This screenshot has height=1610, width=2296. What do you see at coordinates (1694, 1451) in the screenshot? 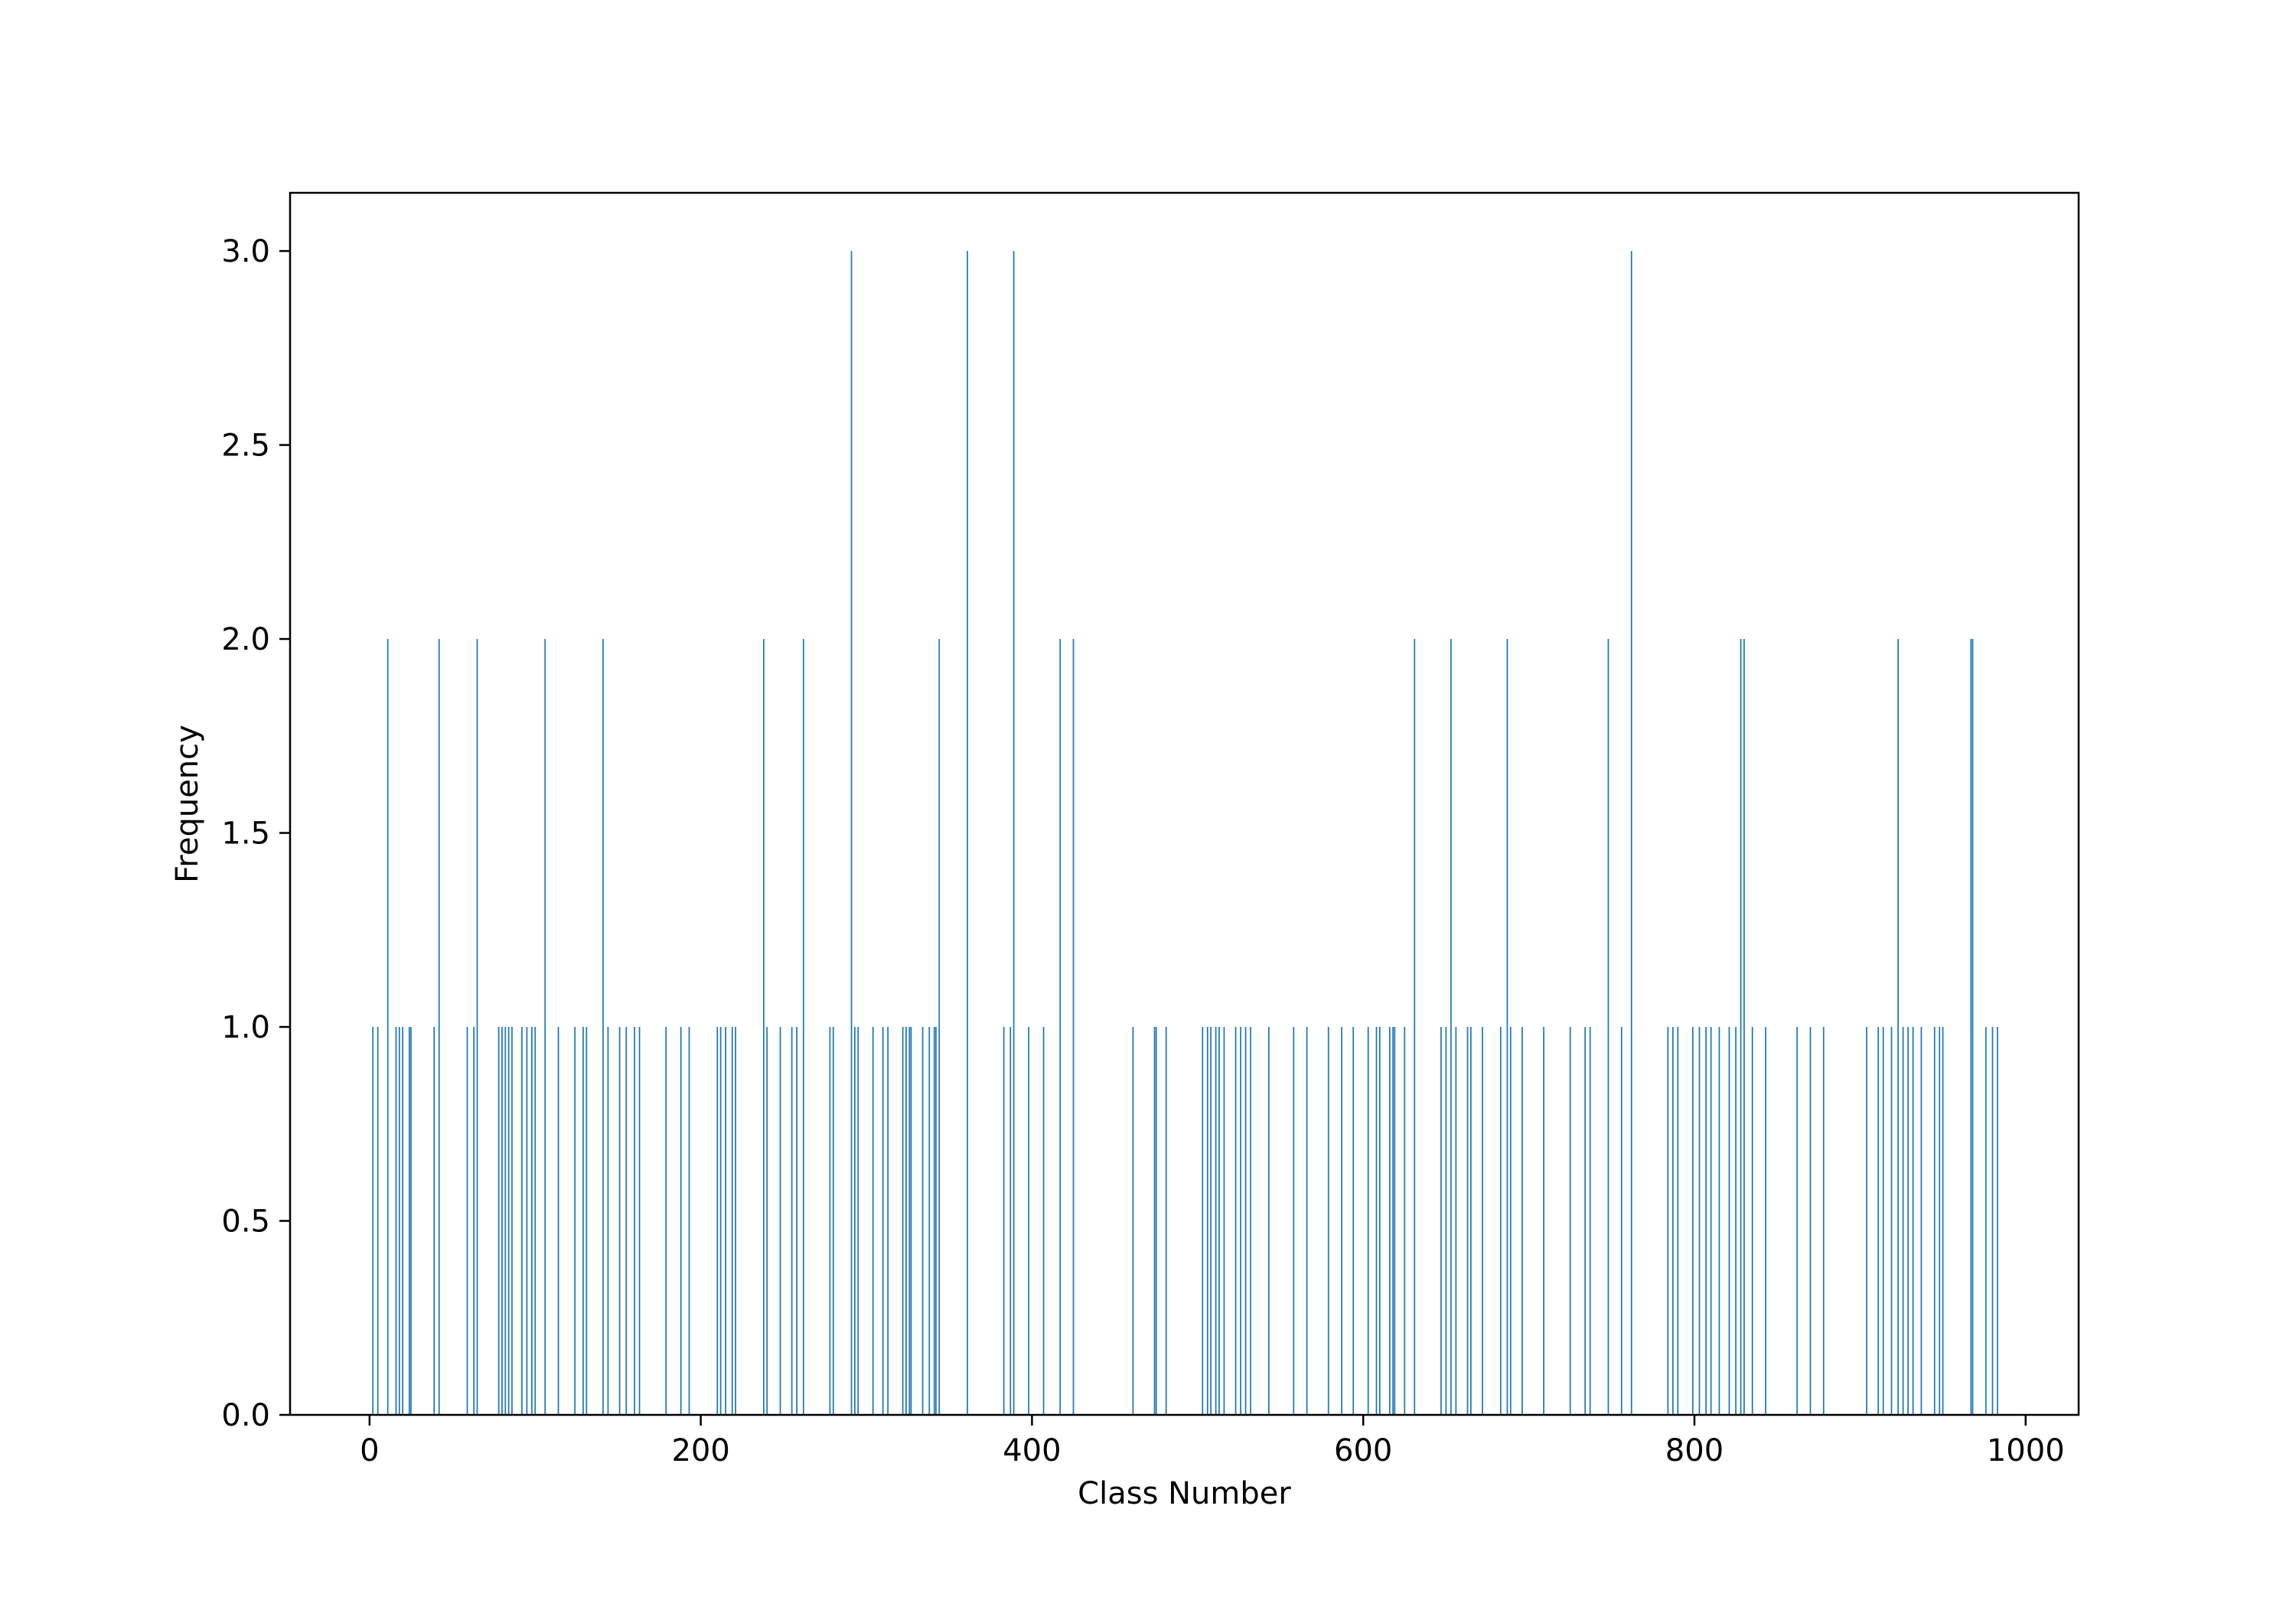
I see `x-tick-label: 800` at bounding box center [1694, 1451].